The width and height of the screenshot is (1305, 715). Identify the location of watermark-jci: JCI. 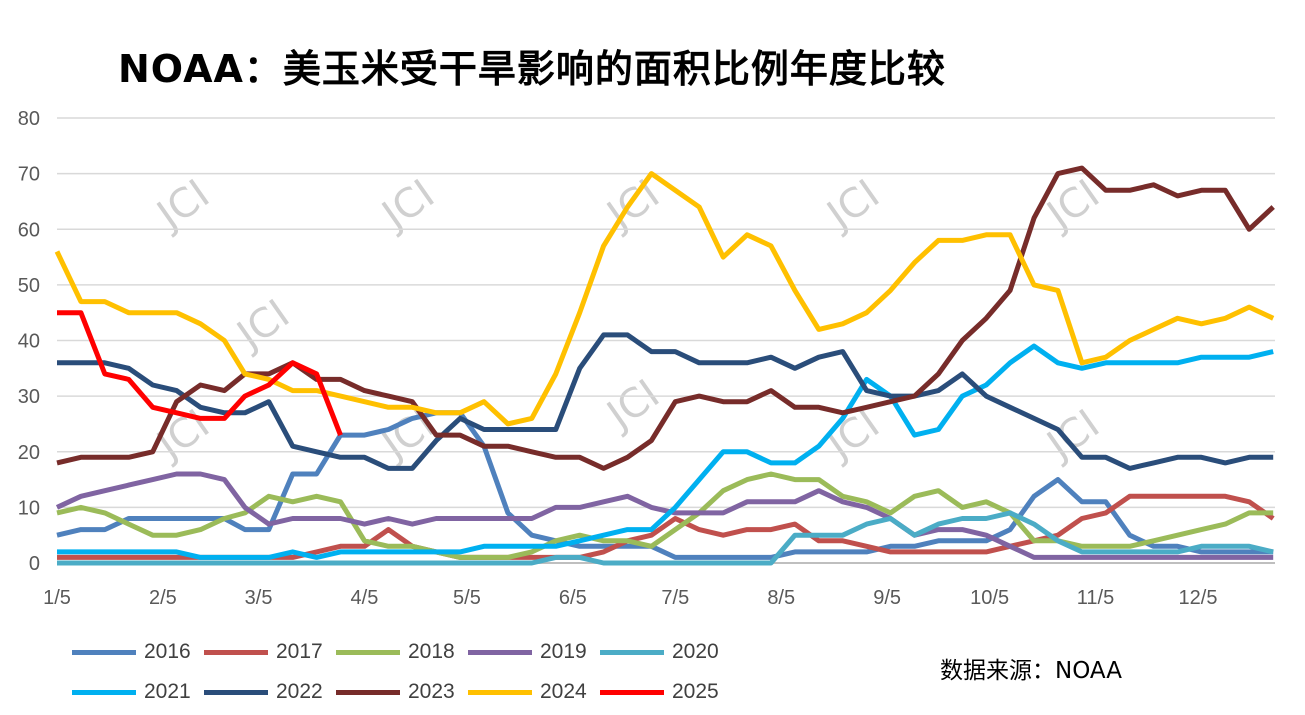
(262, 325).